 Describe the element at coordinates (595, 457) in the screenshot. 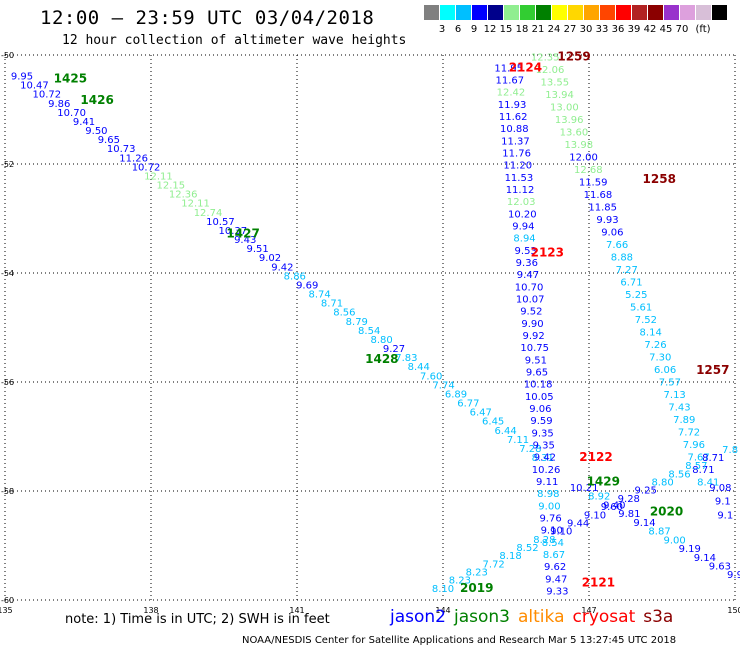

I see `pass-label: 2122` at that location.